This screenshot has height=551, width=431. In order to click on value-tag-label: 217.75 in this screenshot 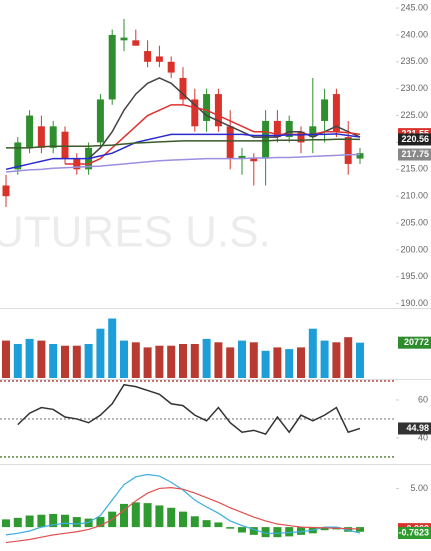, I will do `click(415, 154)`.